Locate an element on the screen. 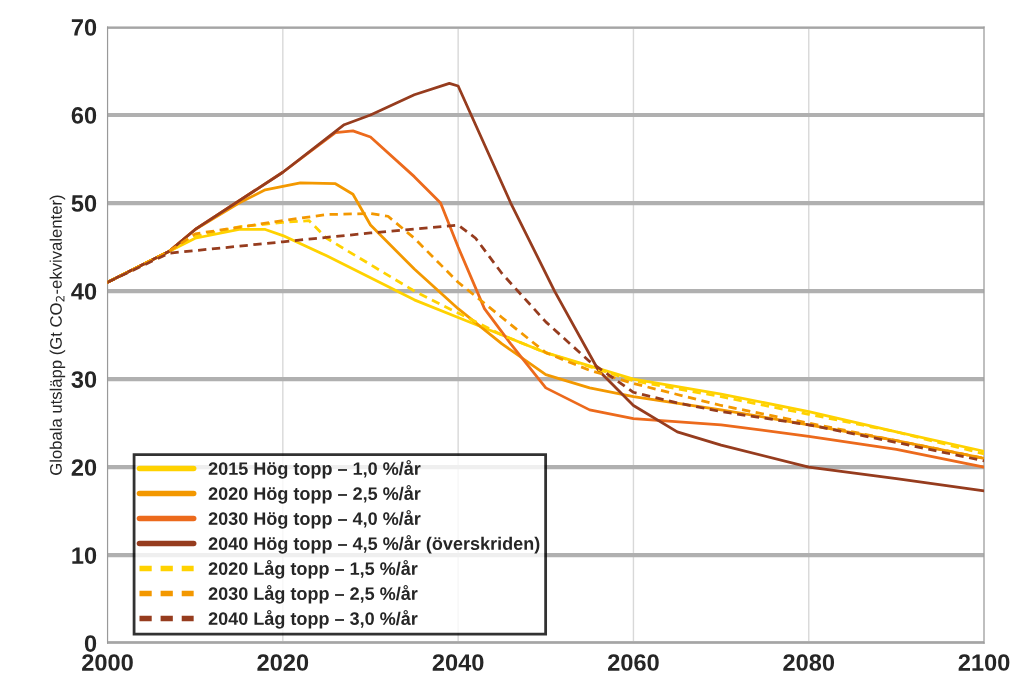  y-tick-label: 50 is located at coordinates (84, 203).